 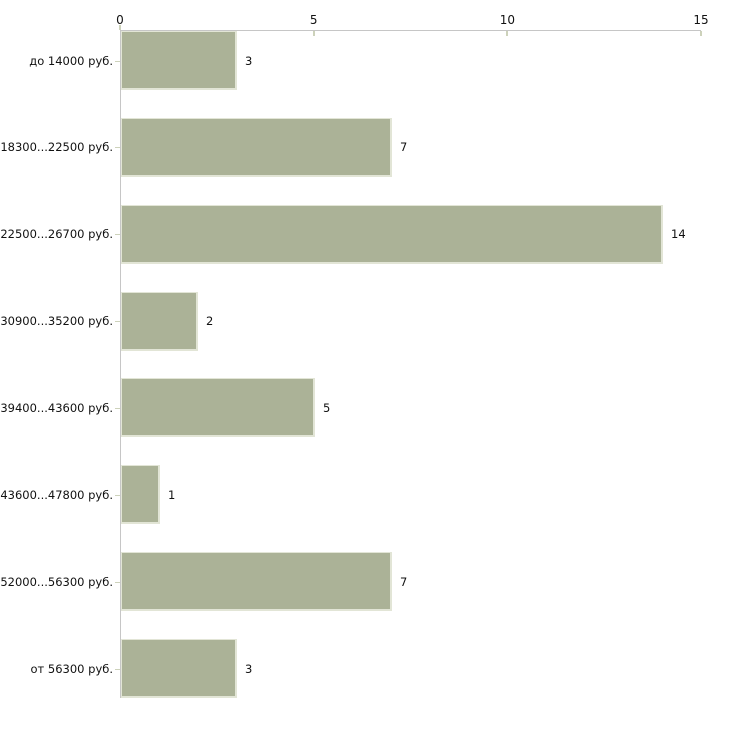 What do you see at coordinates (507, 20) in the screenshot?
I see `x-axis-tick-label: 10` at bounding box center [507, 20].